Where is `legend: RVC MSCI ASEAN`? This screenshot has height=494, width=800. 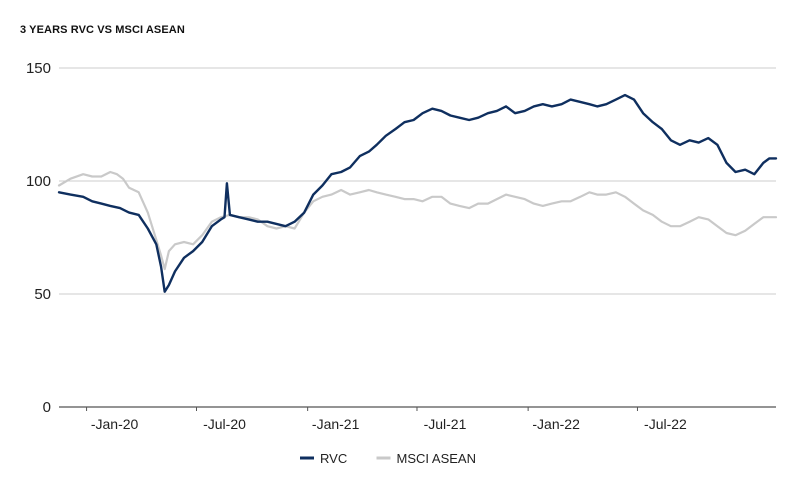 legend: RVC MSCI ASEAN is located at coordinates (388, 458).